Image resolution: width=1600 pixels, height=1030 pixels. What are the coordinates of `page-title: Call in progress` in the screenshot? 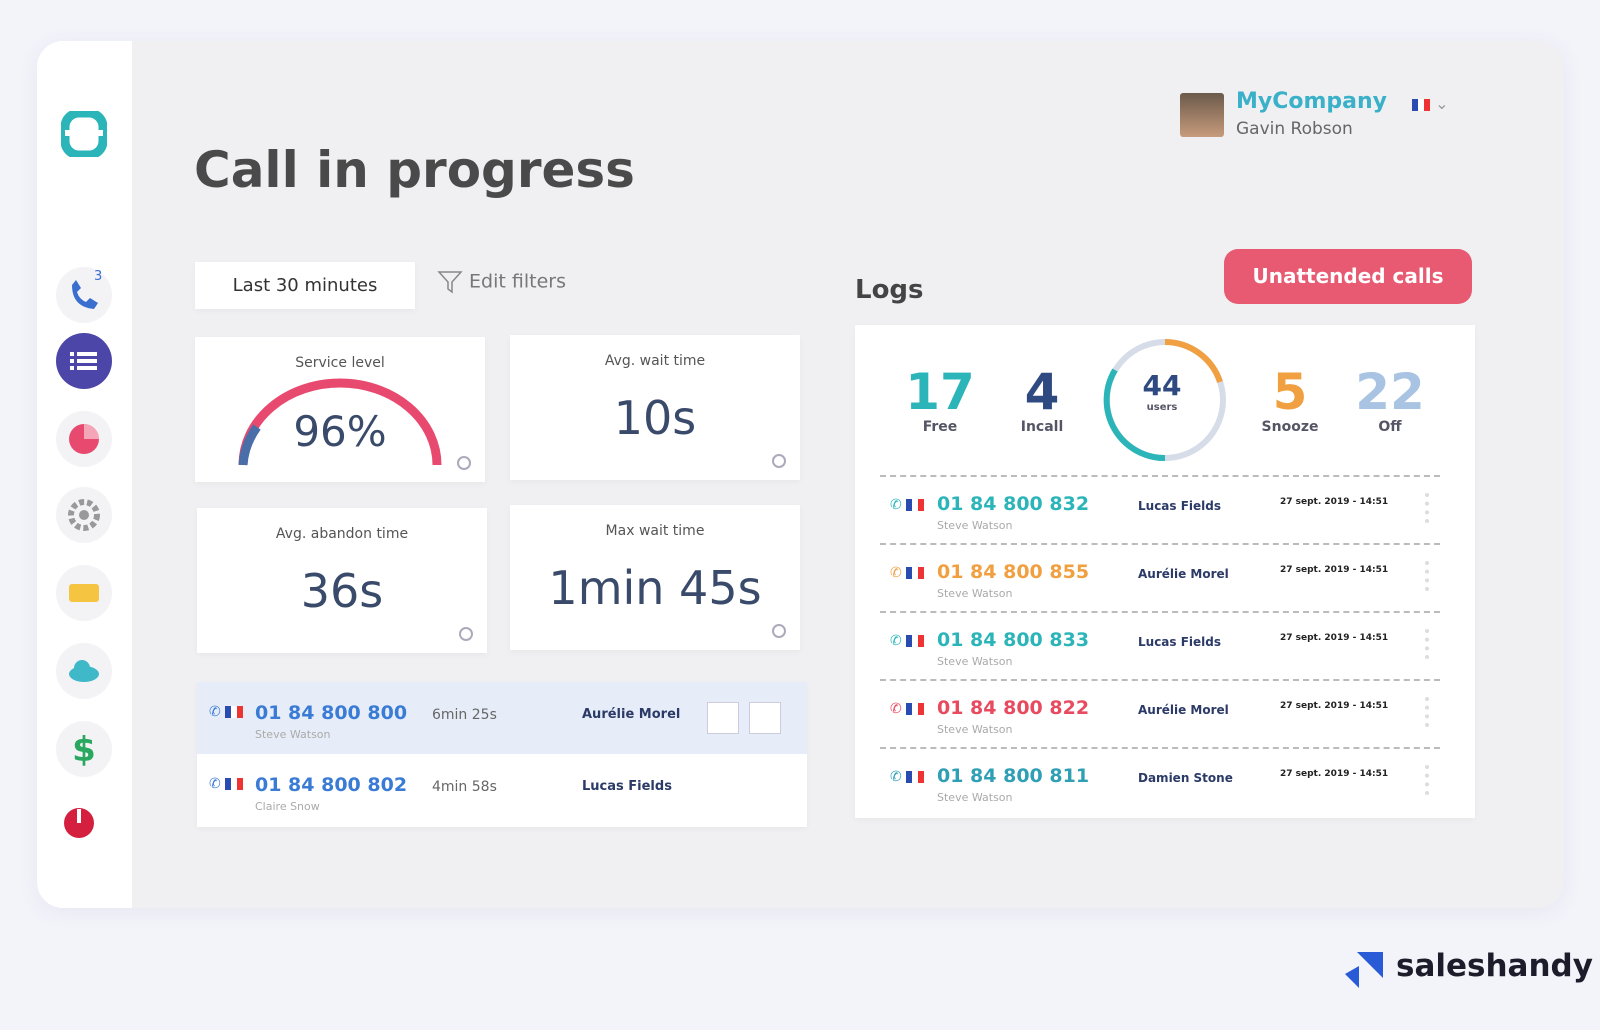 It's located at (414, 170).